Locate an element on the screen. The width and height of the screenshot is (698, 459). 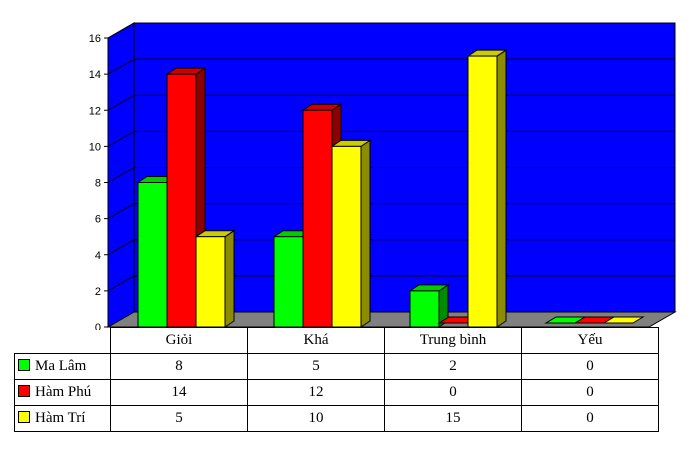
y-tick-label: 0 is located at coordinates (98, 326).